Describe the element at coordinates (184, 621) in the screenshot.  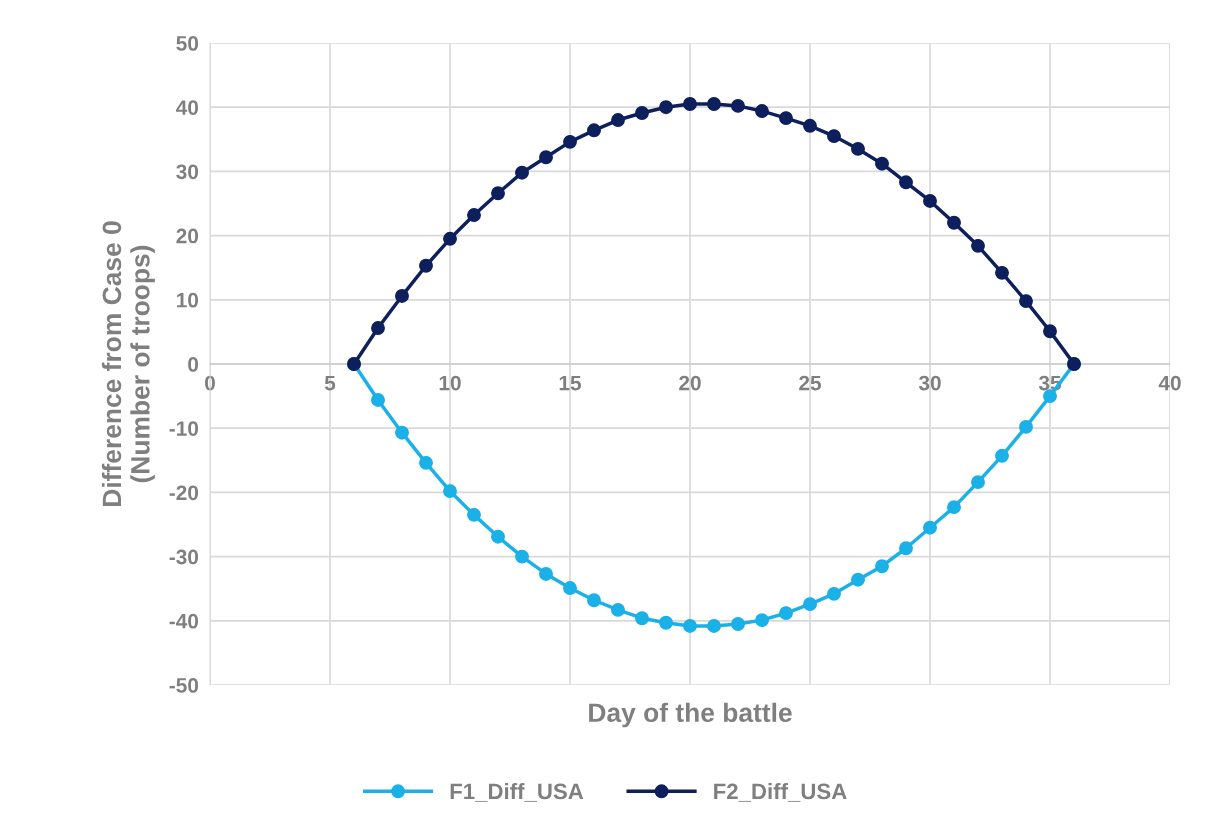
I see `y-tick-label: -40` at that location.